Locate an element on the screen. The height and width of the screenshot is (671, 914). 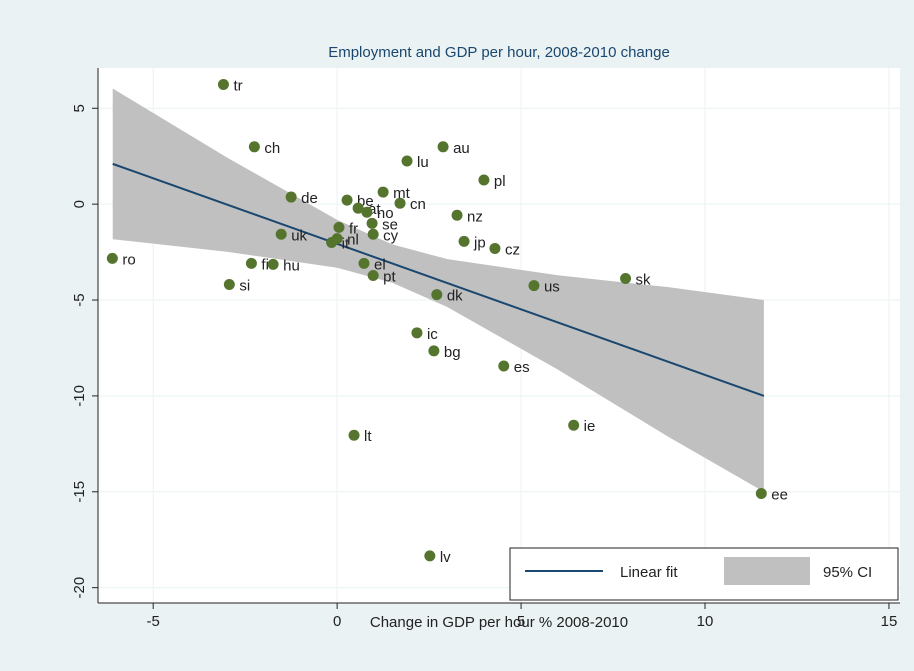
point-label: bg is located at coordinates (452, 352).